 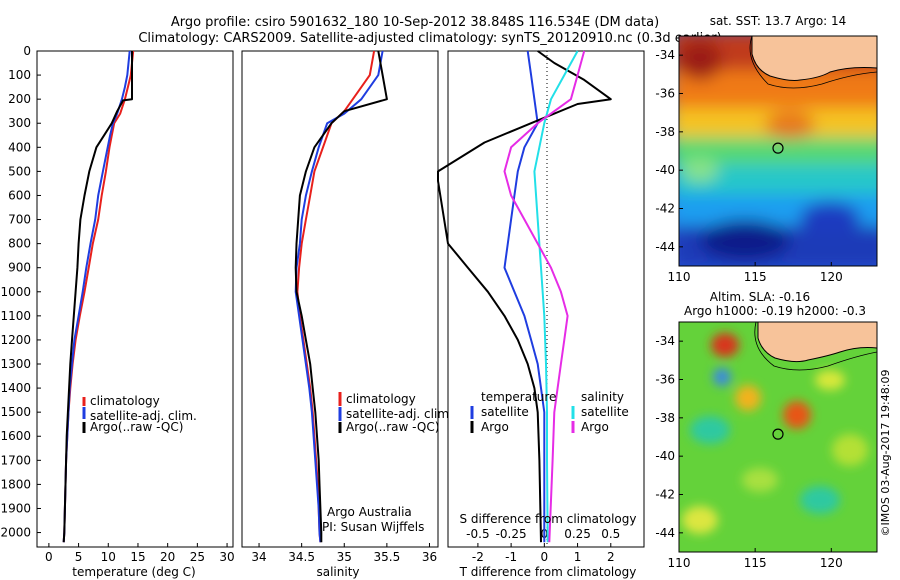 I want to click on depth-tick-label: 300, so click(x=19, y=123).